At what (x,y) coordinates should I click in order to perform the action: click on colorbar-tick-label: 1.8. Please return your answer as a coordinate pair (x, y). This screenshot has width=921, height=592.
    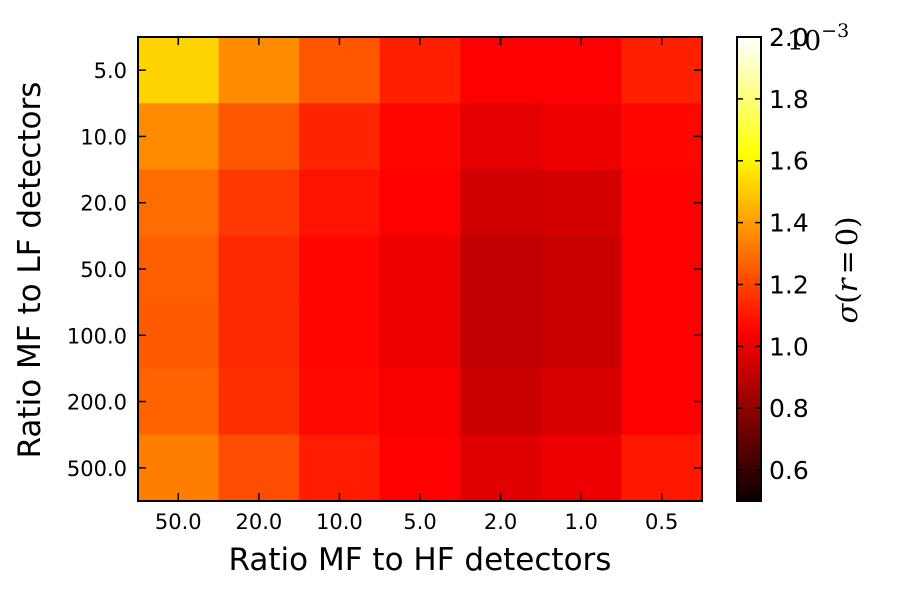
    Looking at the image, I should click on (789, 99).